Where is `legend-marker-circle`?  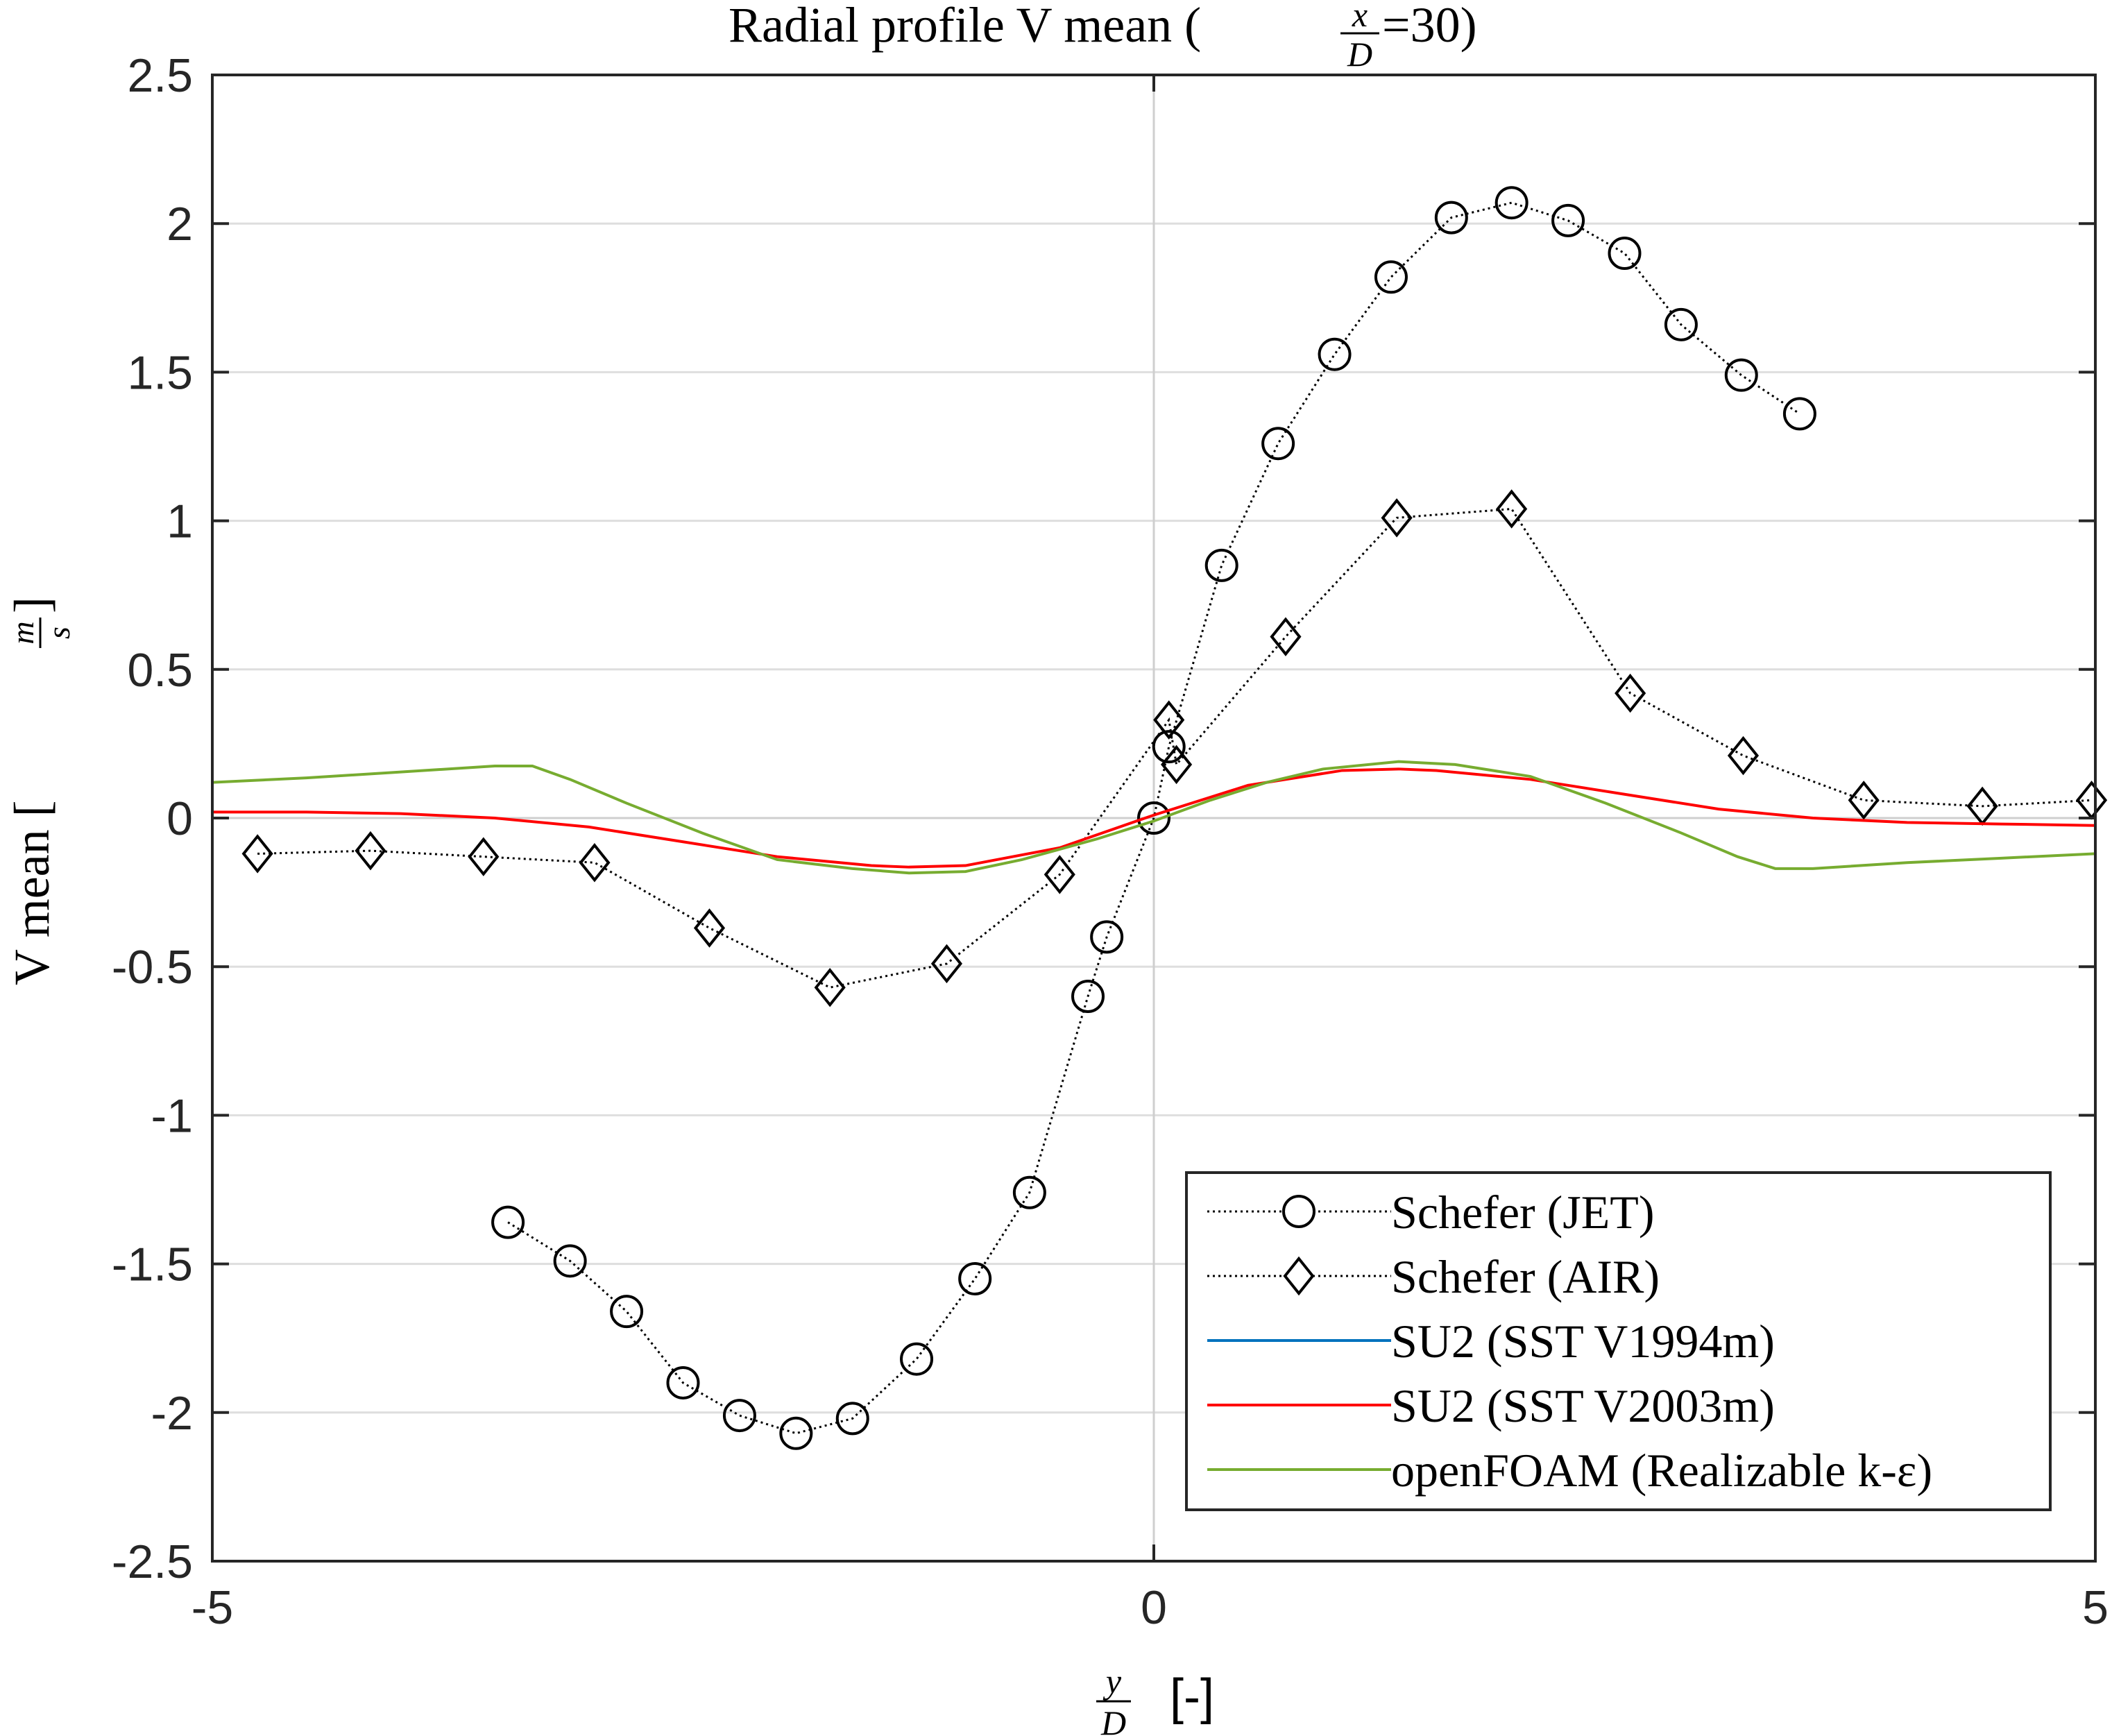
legend-marker-circle is located at coordinates (1298, 1211).